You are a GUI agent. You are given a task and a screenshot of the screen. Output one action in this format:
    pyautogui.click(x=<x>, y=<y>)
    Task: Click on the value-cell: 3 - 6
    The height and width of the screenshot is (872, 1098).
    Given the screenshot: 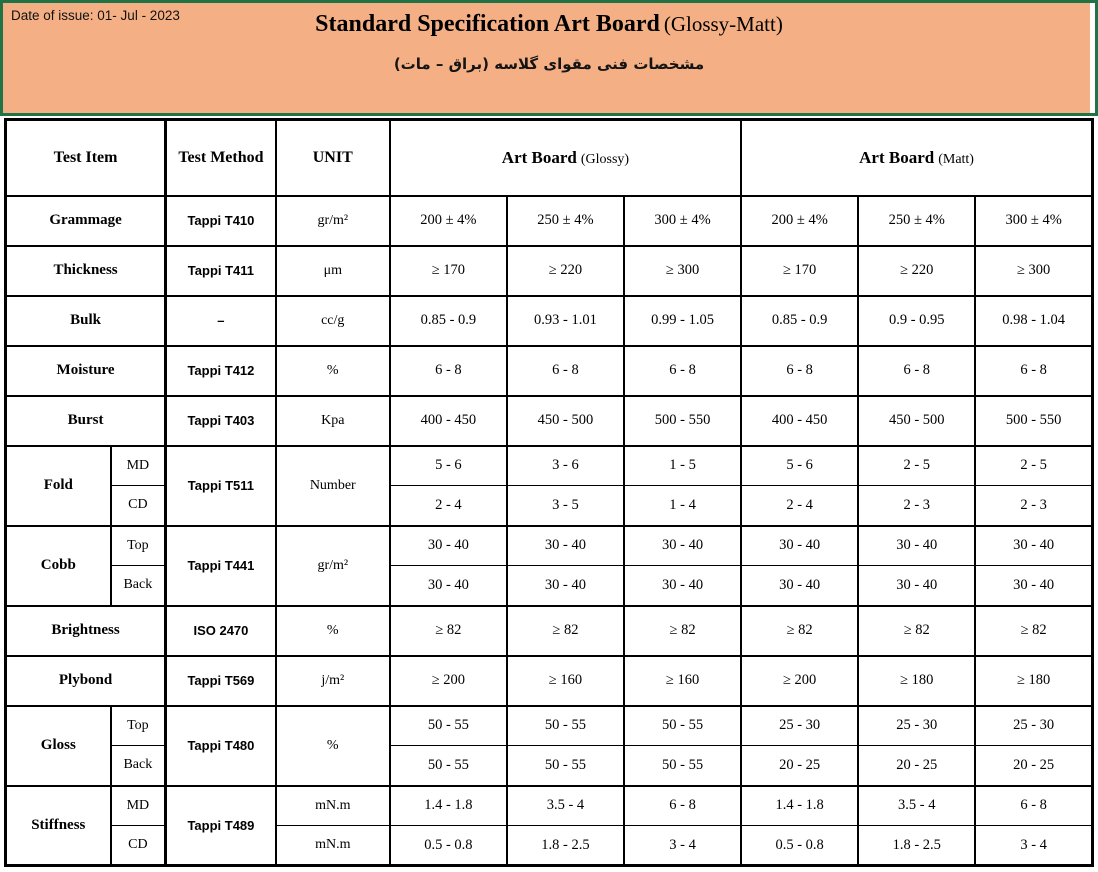 What is the action you would take?
    pyautogui.click(x=565, y=465)
    